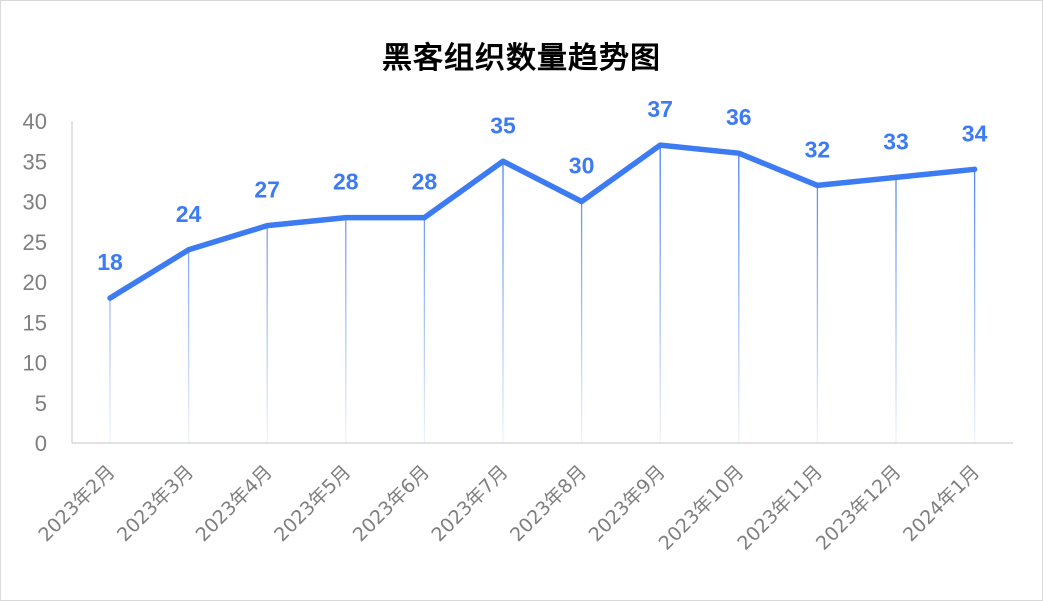 This screenshot has width=1043, height=601. What do you see at coordinates (155, 503) in the screenshot?
I see `x-tick-label: 2023年3月` at bounding box center [155, 503].